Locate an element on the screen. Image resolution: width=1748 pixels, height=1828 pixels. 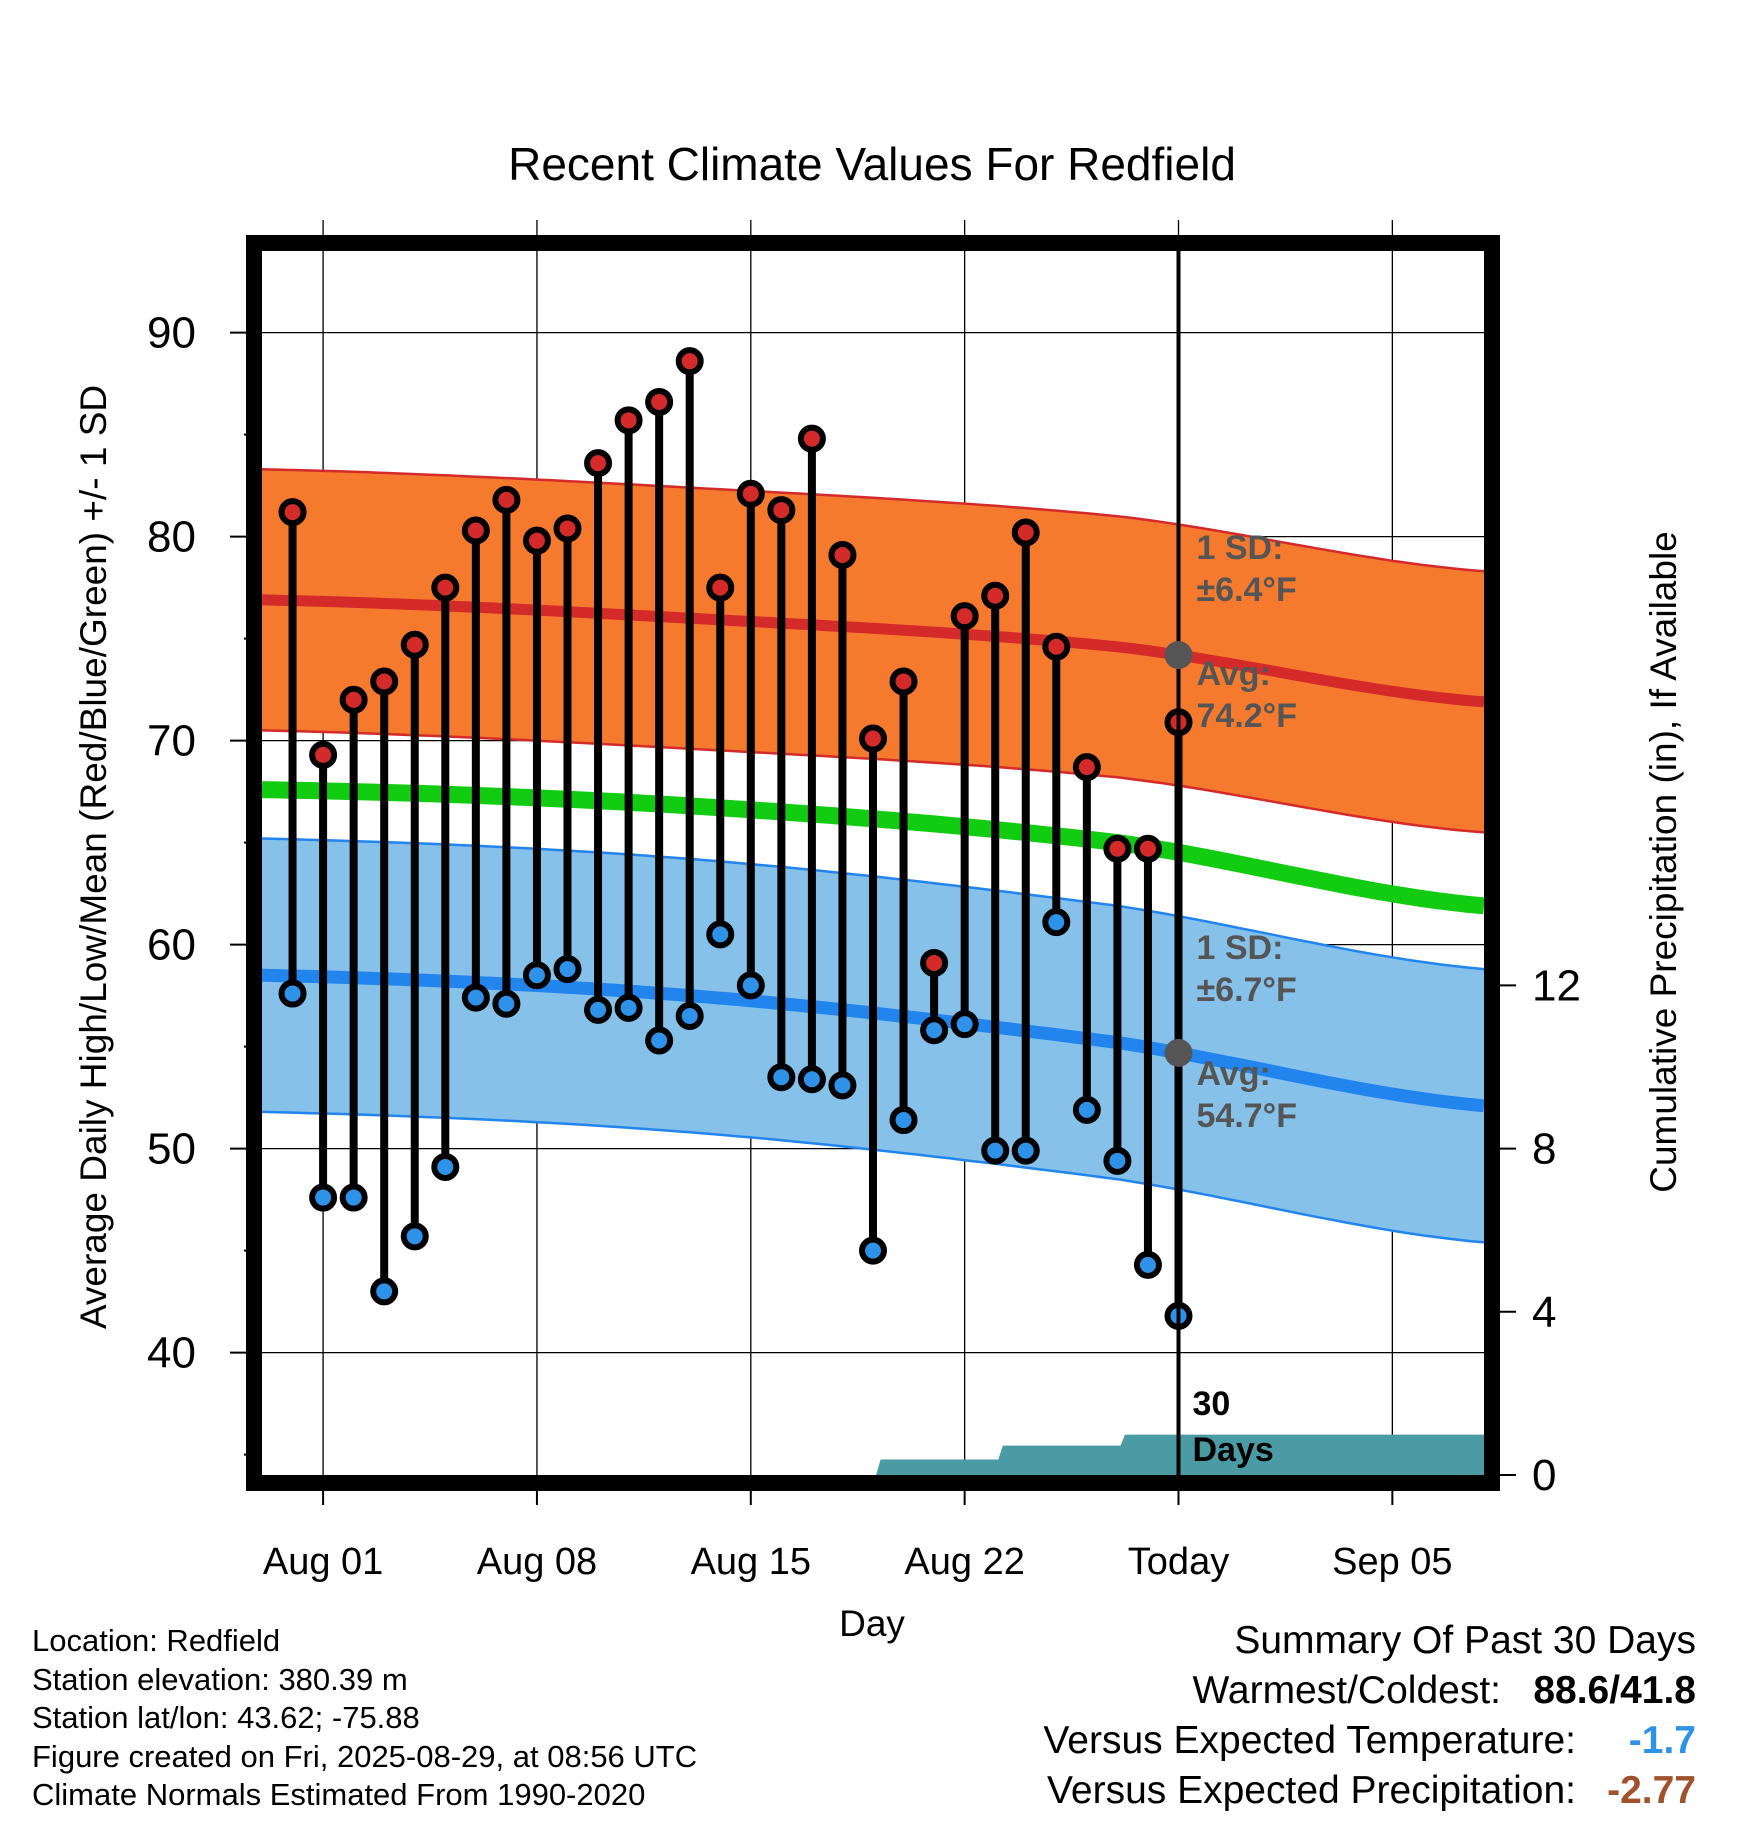
high-average-line is located at coordinates (873, 651).